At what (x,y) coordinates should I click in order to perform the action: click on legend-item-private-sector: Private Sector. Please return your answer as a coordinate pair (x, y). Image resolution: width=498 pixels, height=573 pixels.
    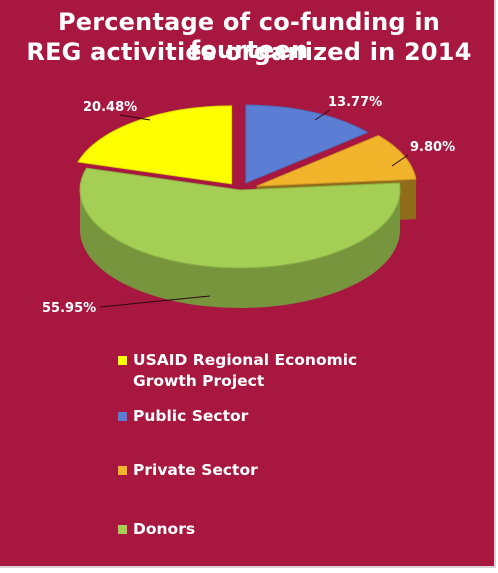
    Looking at the image, I should click on (188, 470).